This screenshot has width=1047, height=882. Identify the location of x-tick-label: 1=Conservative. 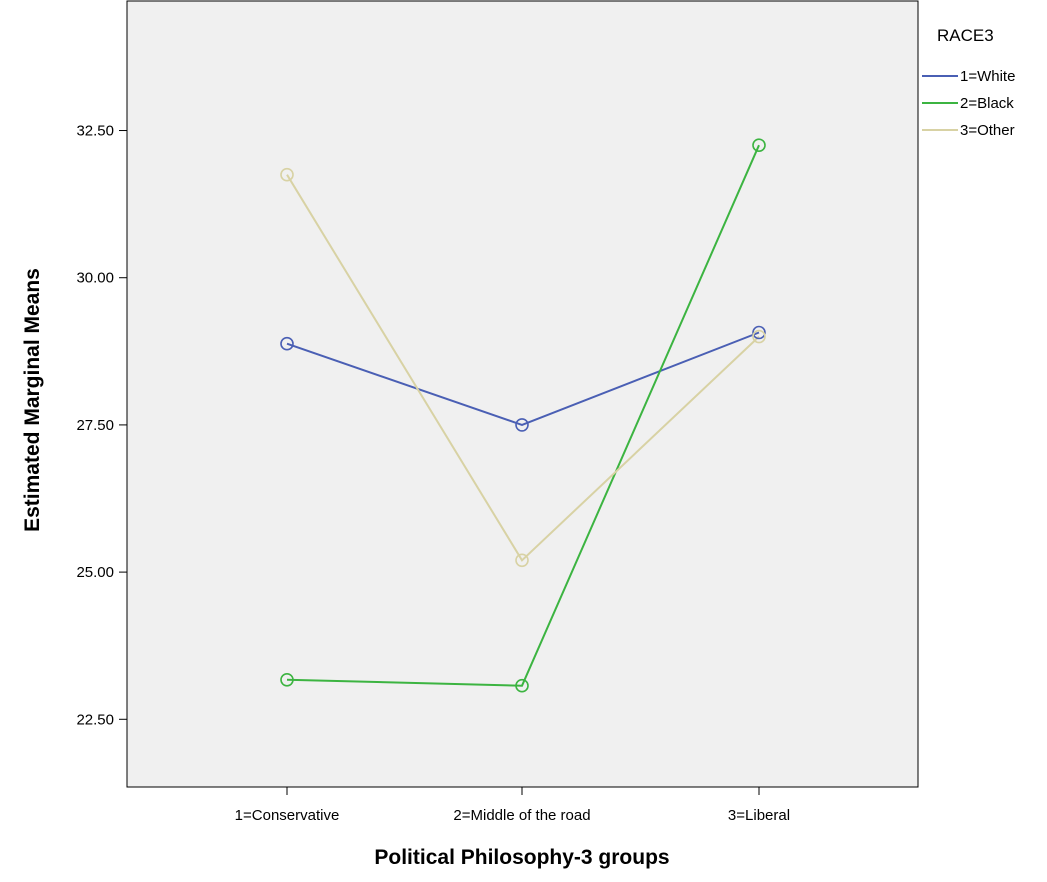
(287, 815).